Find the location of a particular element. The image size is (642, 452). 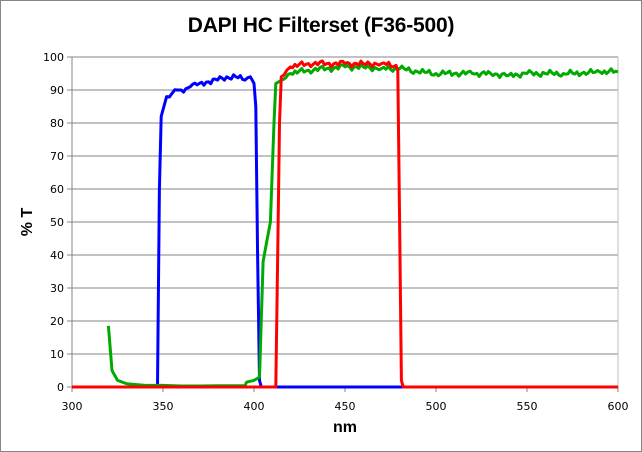

y-tick-label: 80 is located at coordinates (57, 123).